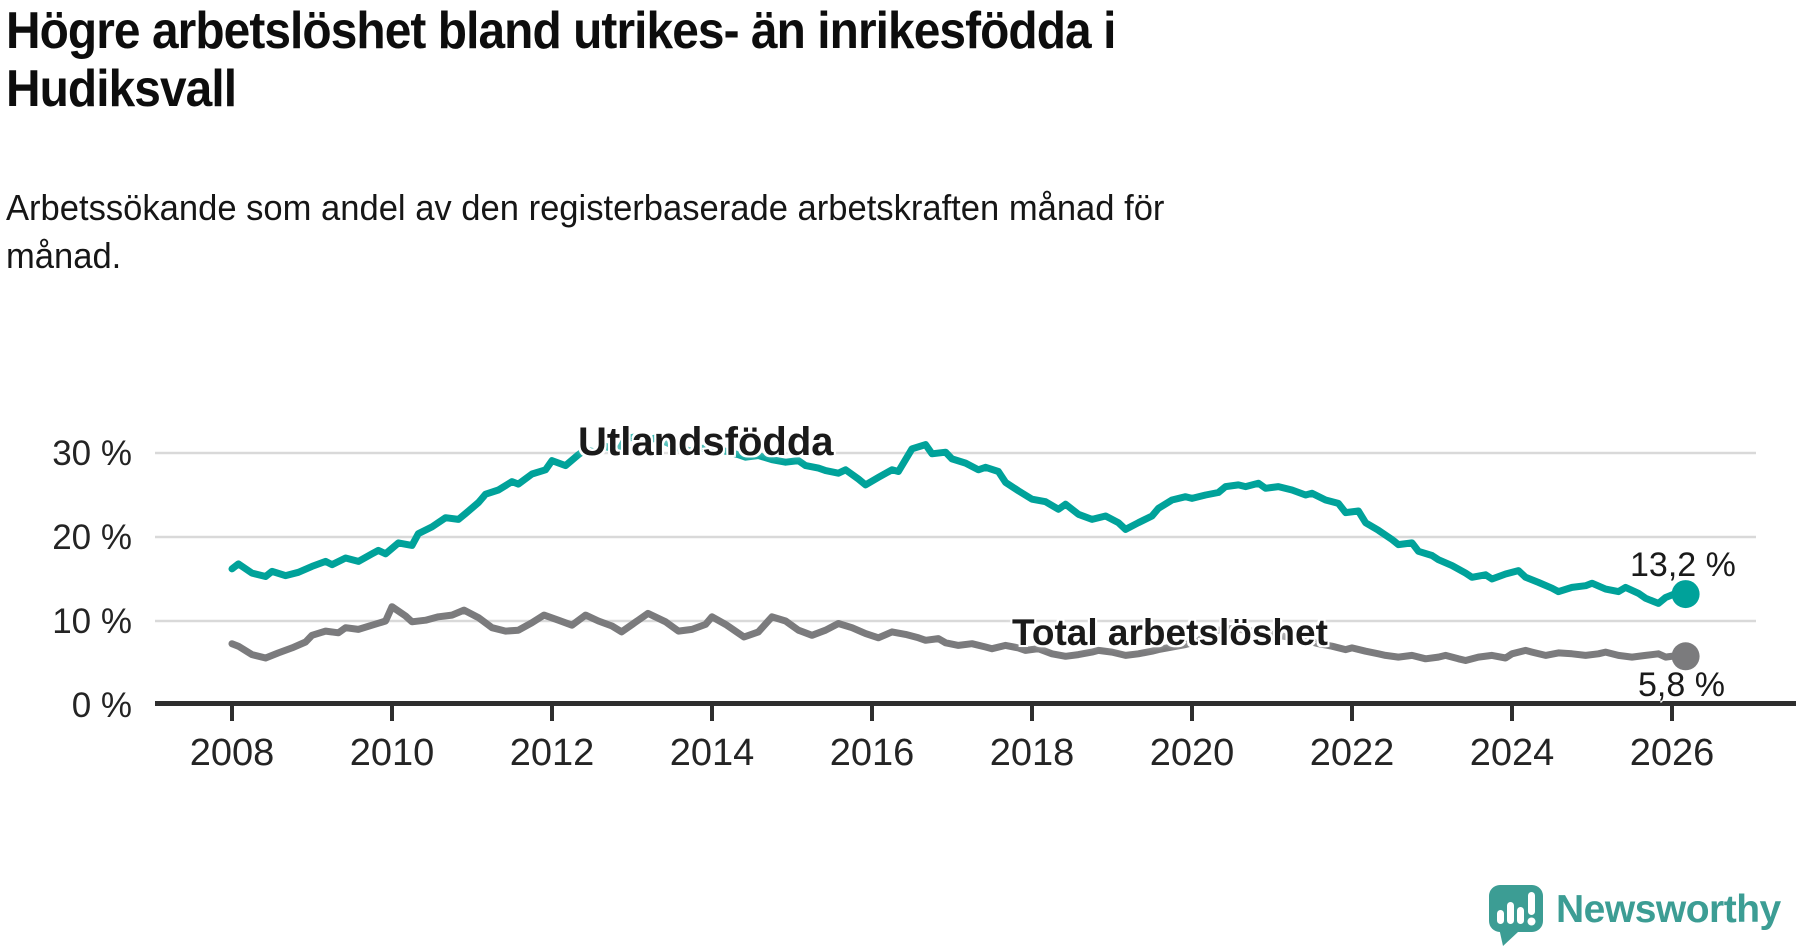 This screenshot has width=1800, height=948. Describe the element at coordinates (1192, 753) in the screenshot. I see `x-tick-label-2020: 2020` at that location.